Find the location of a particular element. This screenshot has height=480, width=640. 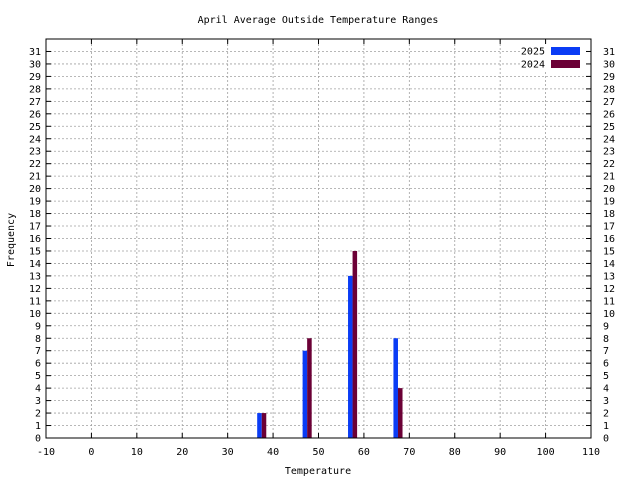

y-tick-label-right: 18 is located at coordinates (609, 214).